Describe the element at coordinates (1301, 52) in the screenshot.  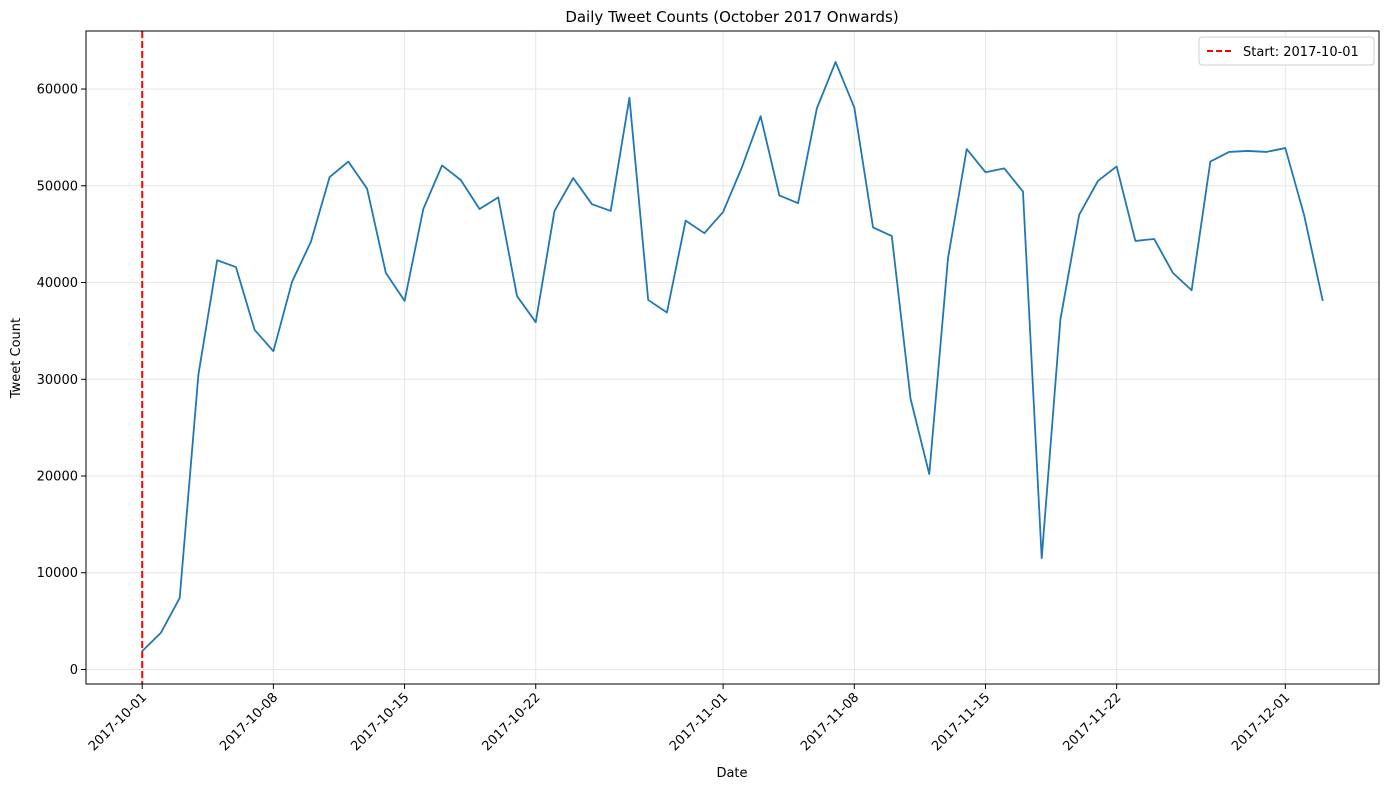
I see `legend-start-line-label: Start: 2017-10-01` at that location.